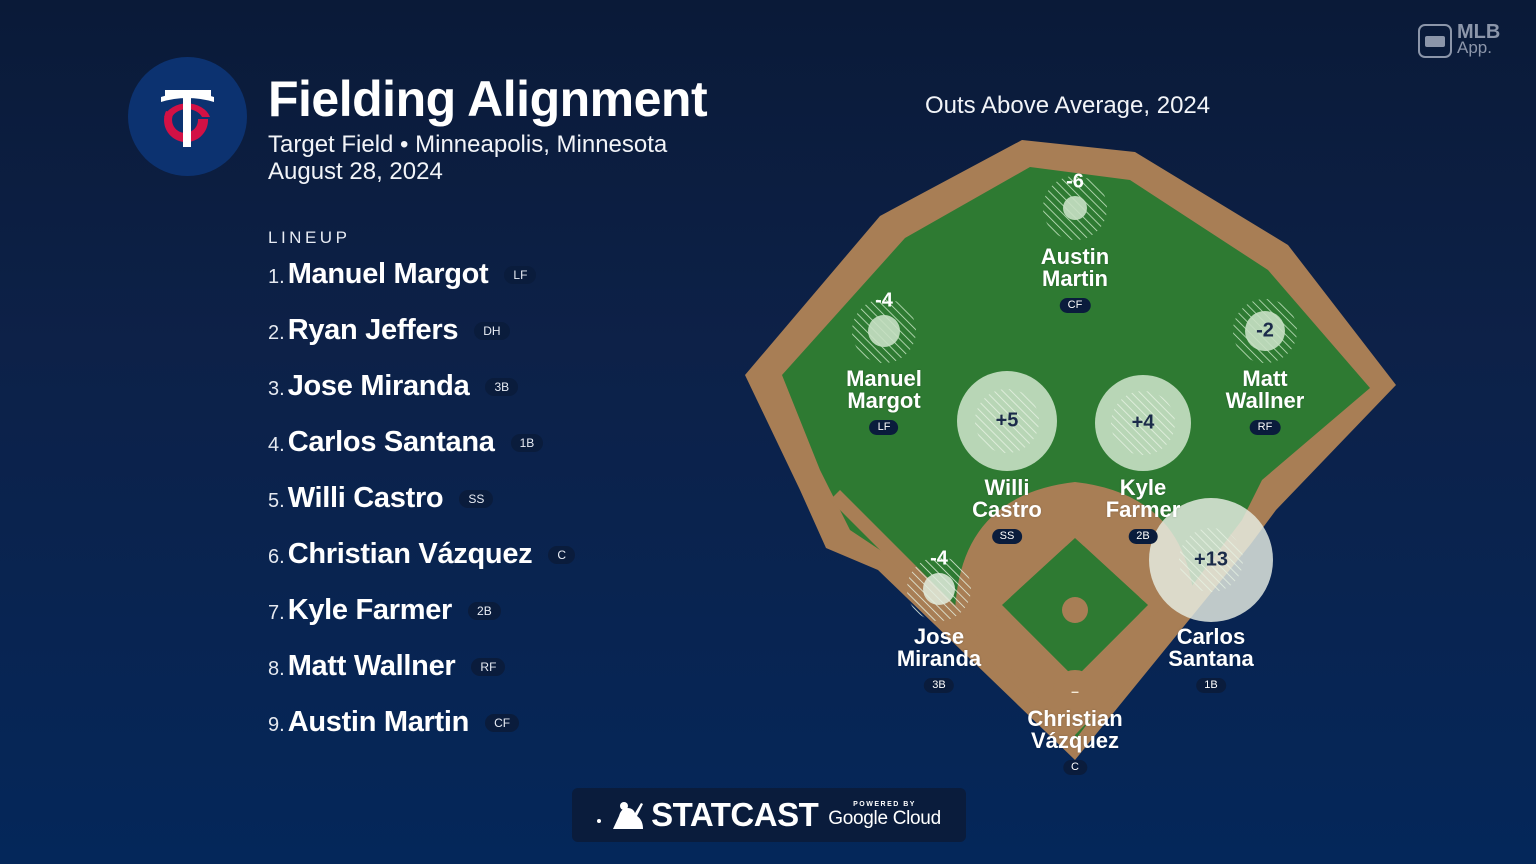 Image resolution: width=1536 pixels, height=864 pixels. I want to click on lineup-item: 1. Manuel Margot LF, so click(402, 278).